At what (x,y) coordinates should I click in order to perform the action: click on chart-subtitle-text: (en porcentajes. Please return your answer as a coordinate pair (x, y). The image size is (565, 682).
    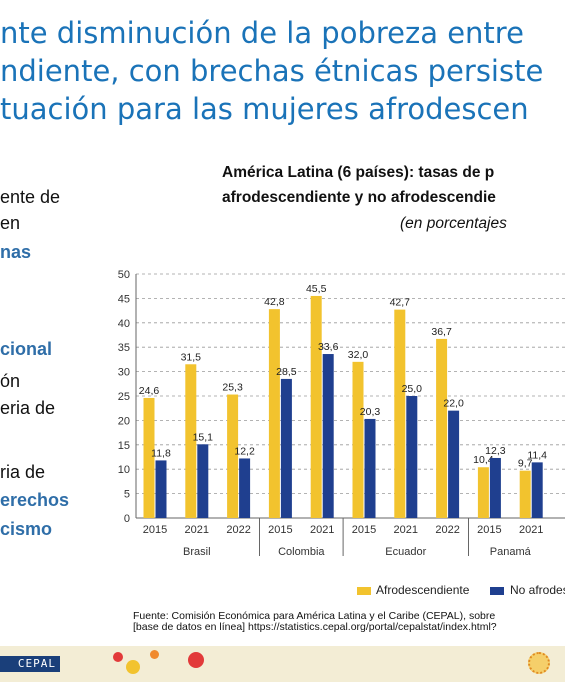
    Looking at the image, I should click on (453, 223).